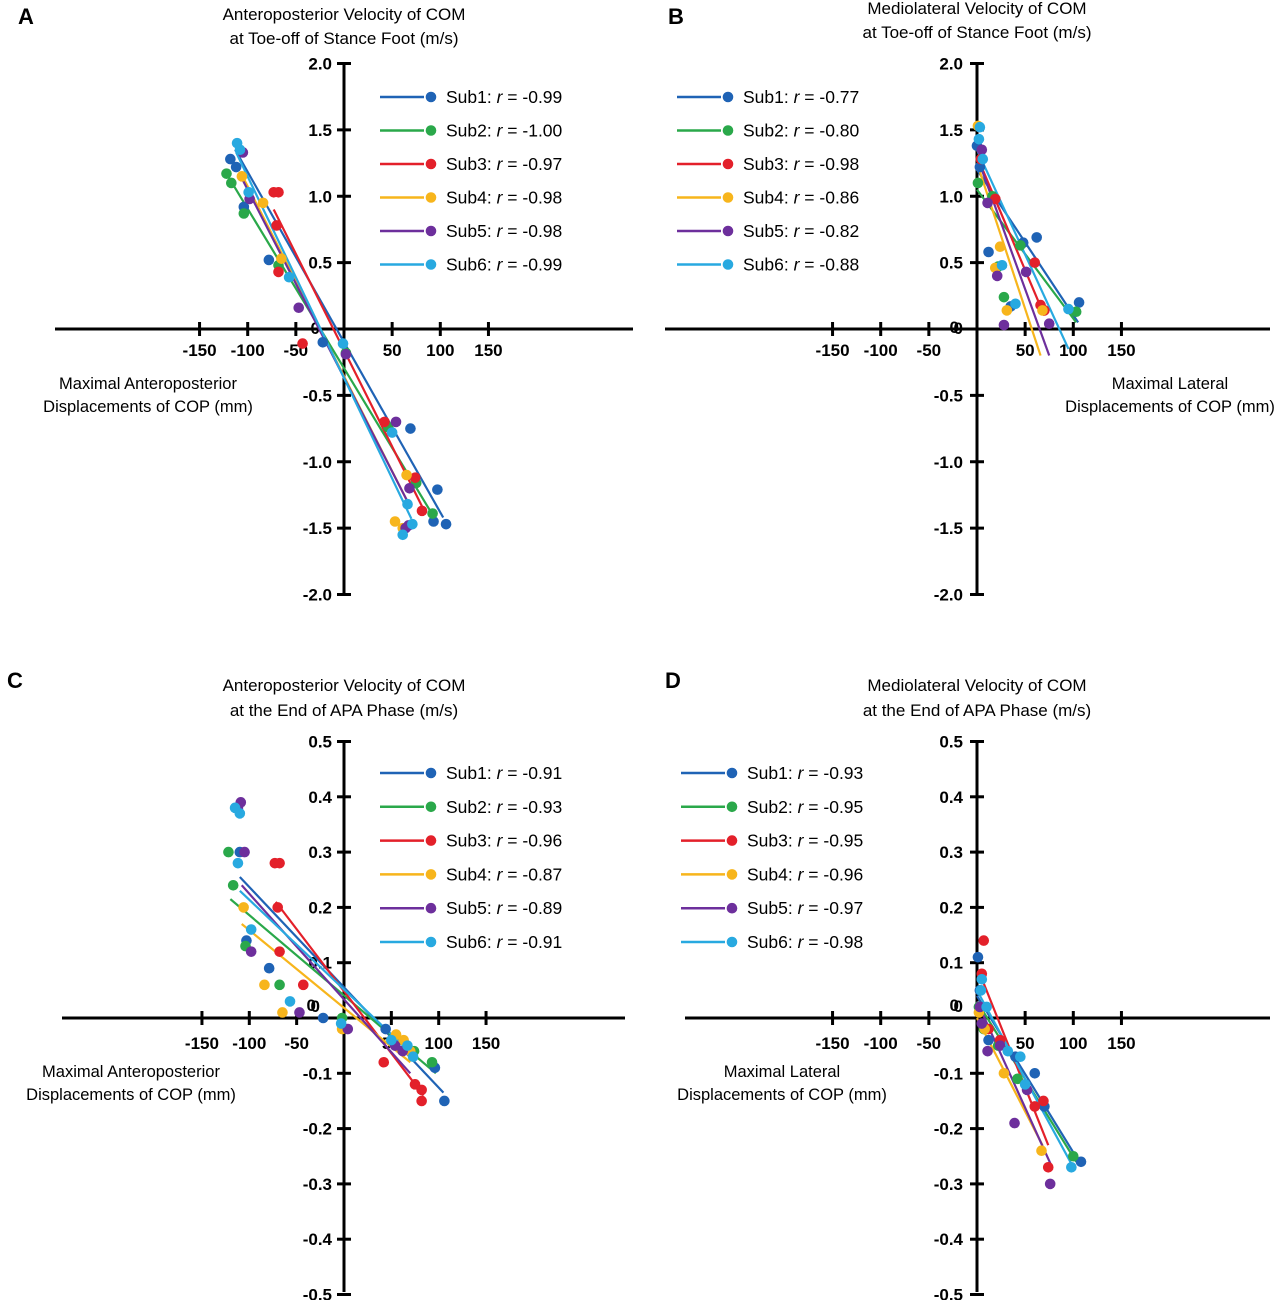 This screenshot has width=1285, height=1300. I want to click on legend-label-sub1: Sub1: r = -0.99, so click(504, 97).